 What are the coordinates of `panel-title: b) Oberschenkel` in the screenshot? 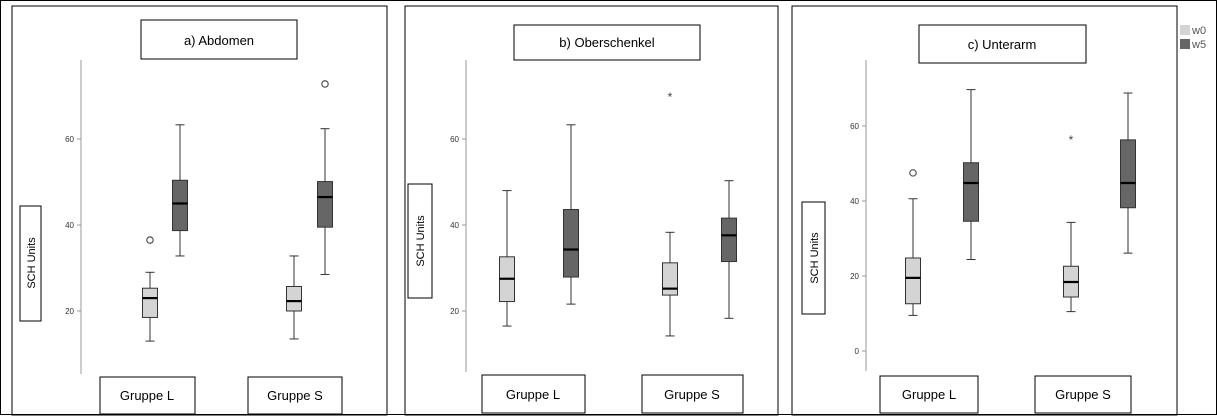 It's located at (606, 42).